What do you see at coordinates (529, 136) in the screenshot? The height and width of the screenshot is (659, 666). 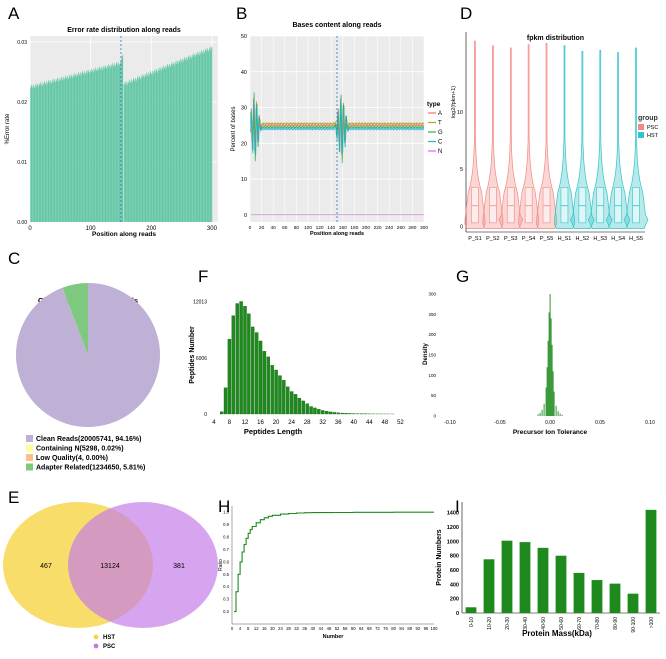 I see `violin-P_S4` at bounding box center [529, 136].